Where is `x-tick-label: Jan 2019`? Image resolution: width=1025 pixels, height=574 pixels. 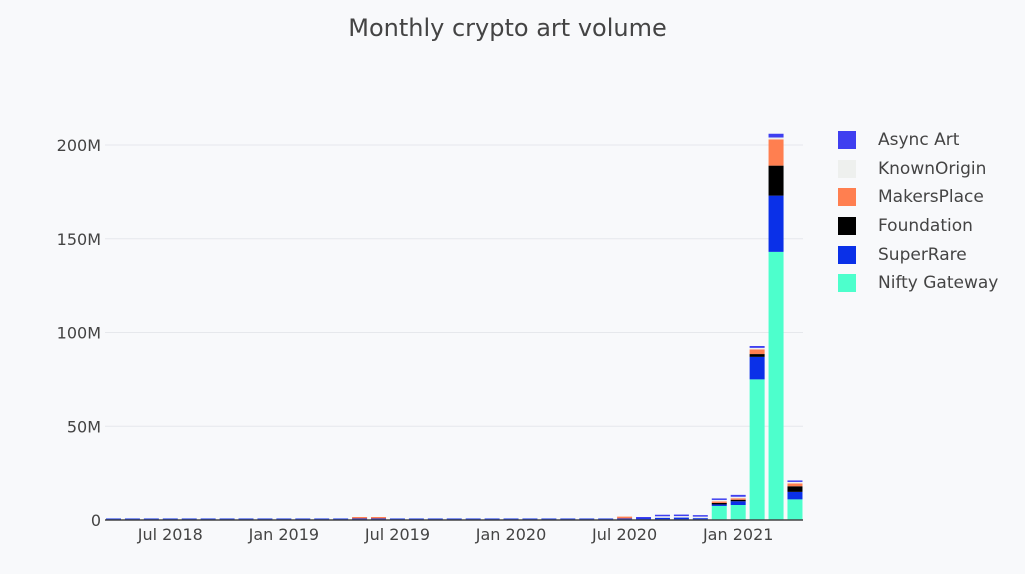 x-tick-label: Jan 2019 is located at coordinates (283, 534).